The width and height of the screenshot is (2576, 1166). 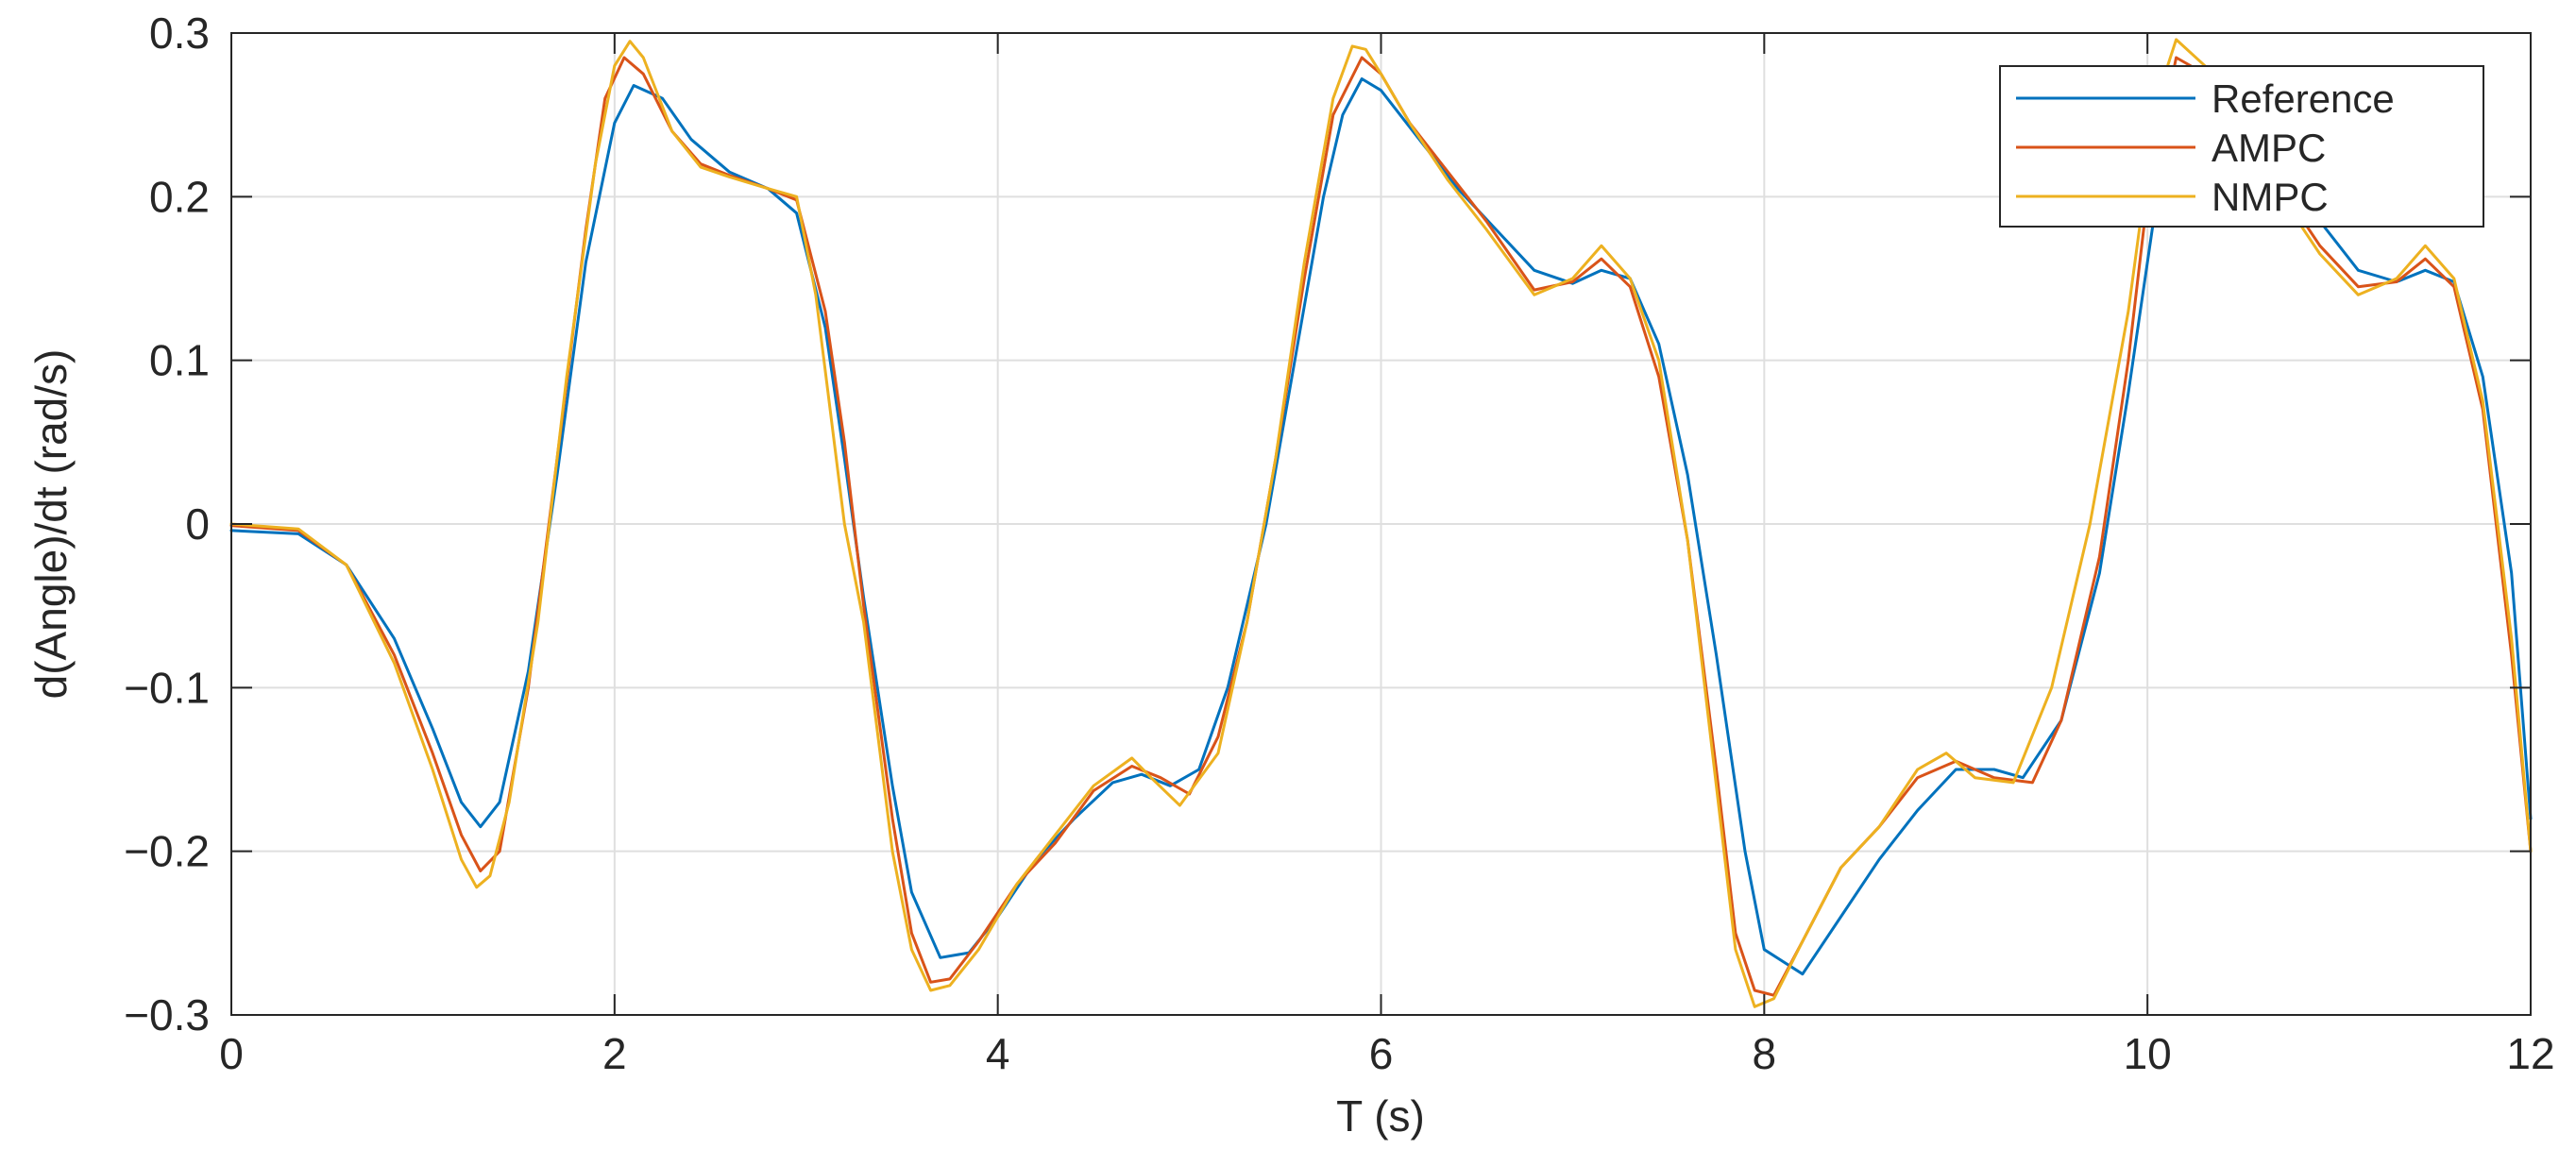 I want to click on y-tick-label: 0.1, so click(x=179, y=360).